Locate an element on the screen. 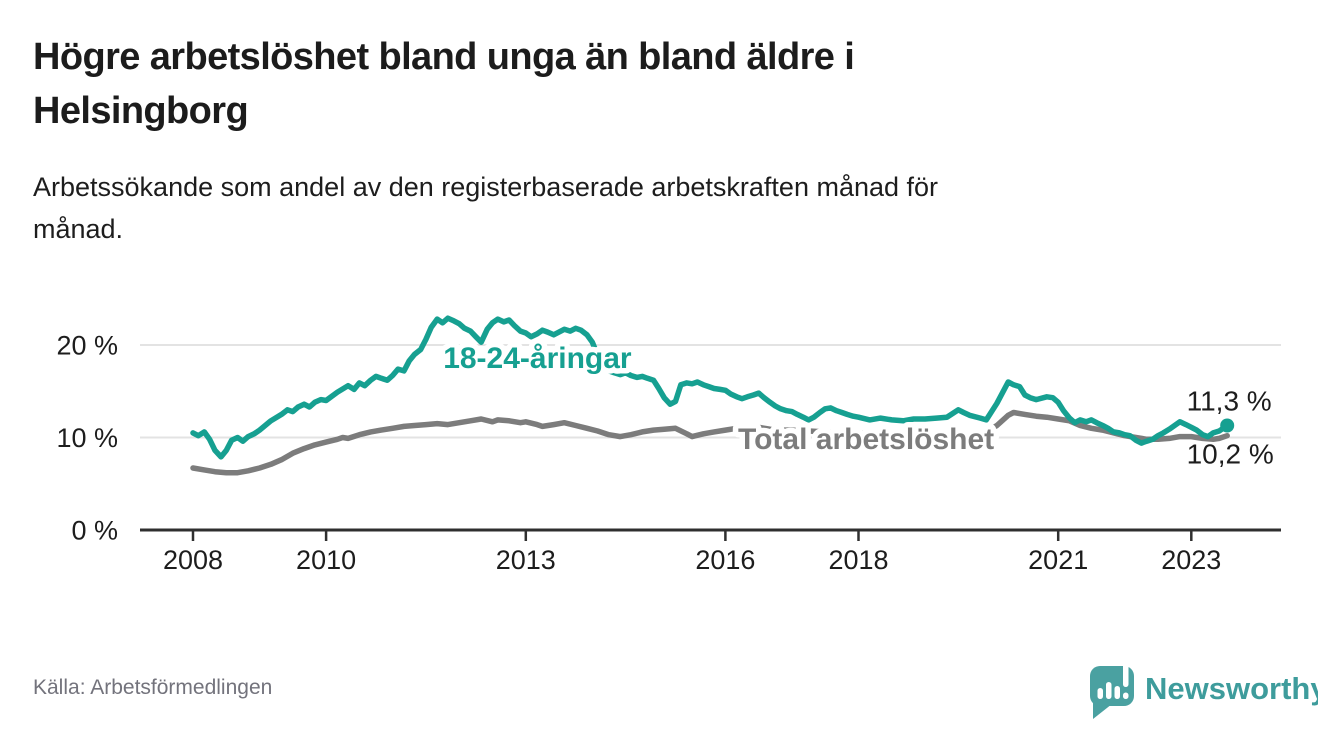  series-line-total is located at coordinates (710, 442).